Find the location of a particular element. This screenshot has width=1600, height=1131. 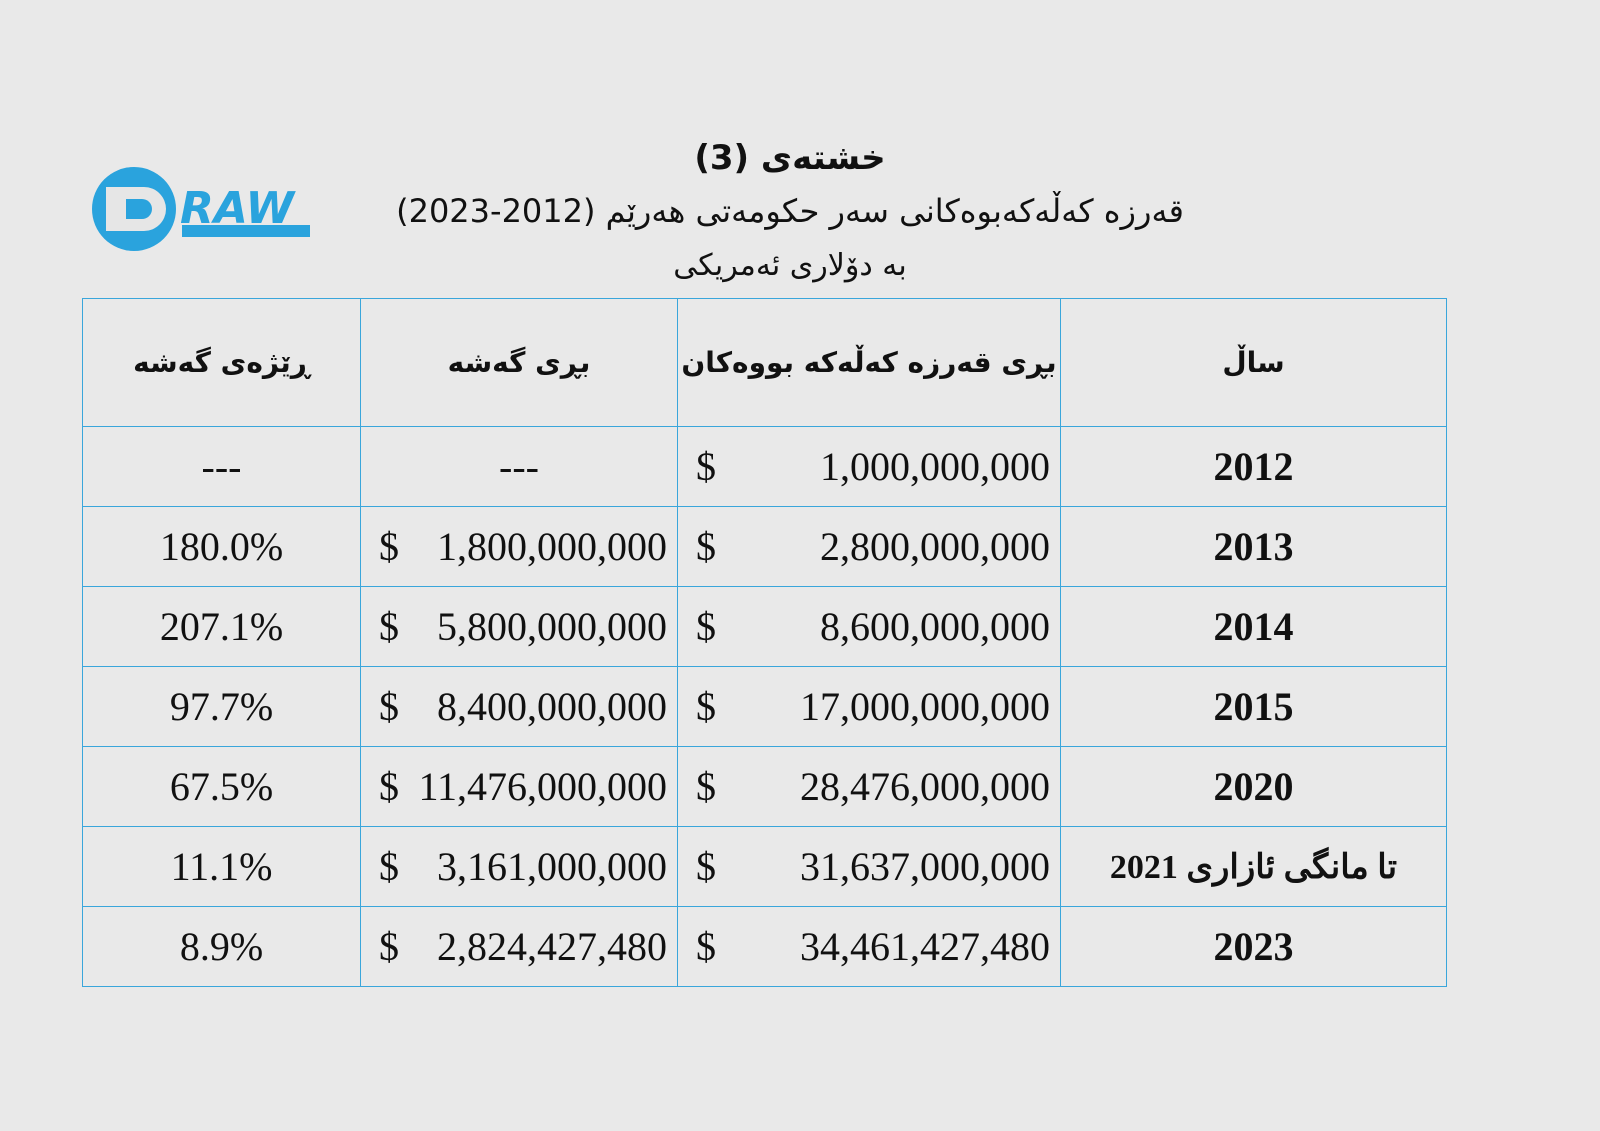

header-year: ساڵ is located at coordinates (1253, 362).